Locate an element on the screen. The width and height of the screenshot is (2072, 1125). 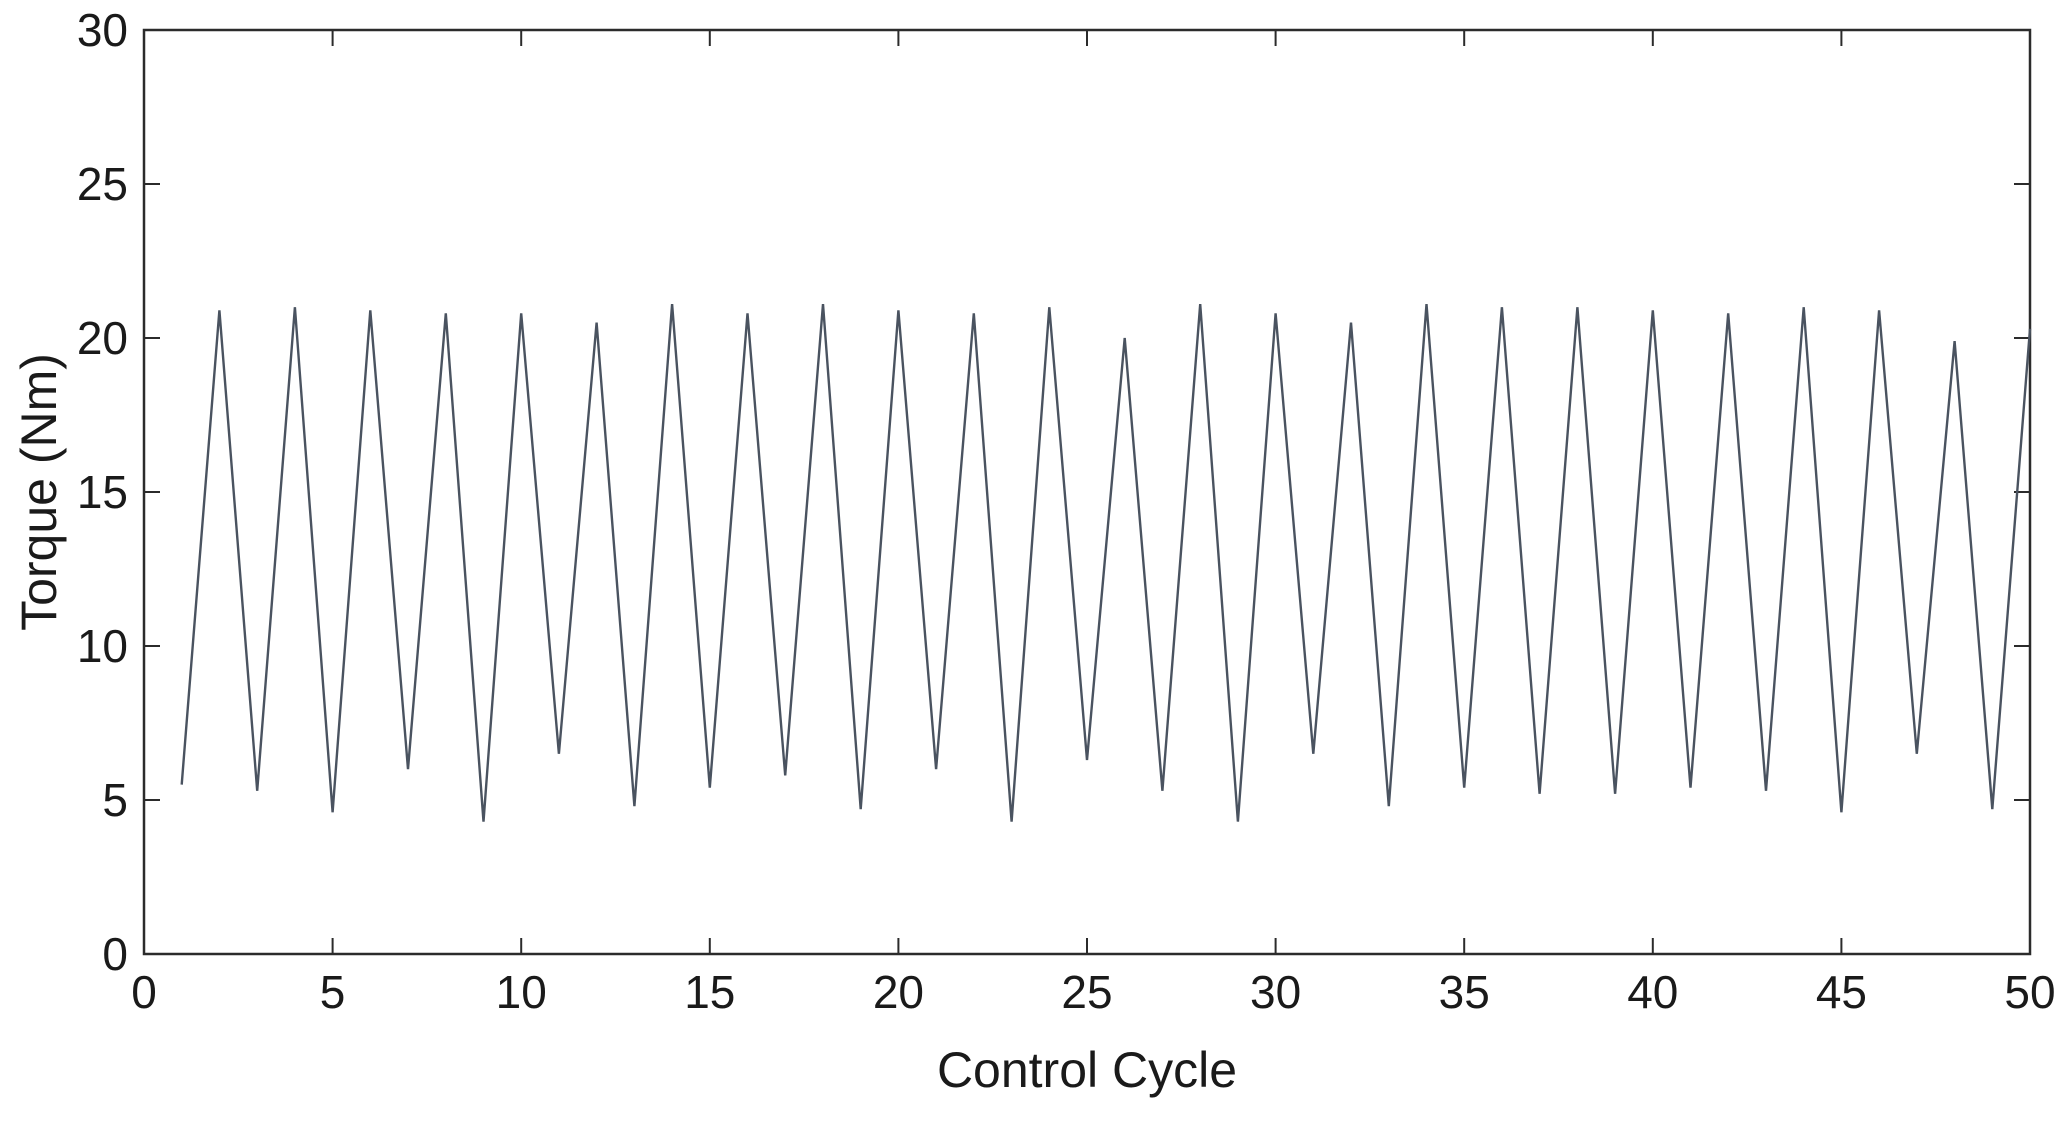
x-tick-label: 0 is located at coordinates (144, 992).